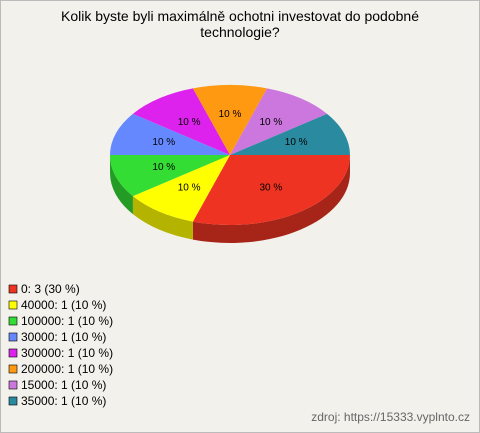 The image size is (480, 433). Describe the element at coordinates (67, 353) in the screenshot. I see `legend-label: 300000: 1 (10 %)` at that location.